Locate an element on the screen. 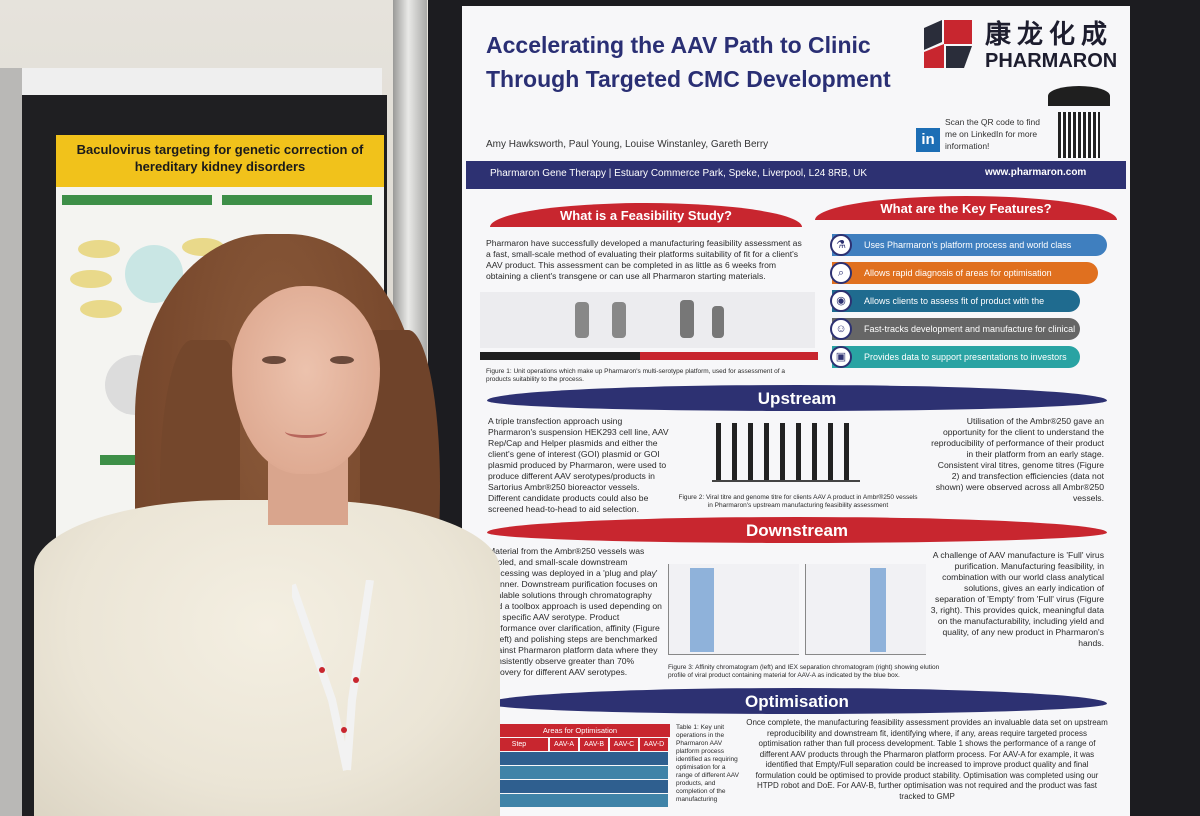  upstream-heading: Upstream is located at coordinates (797, 398).